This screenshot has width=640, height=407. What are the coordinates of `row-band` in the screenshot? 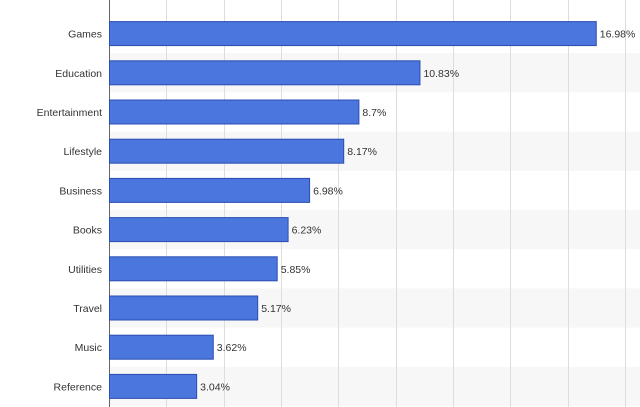 It's located at (374, 386).